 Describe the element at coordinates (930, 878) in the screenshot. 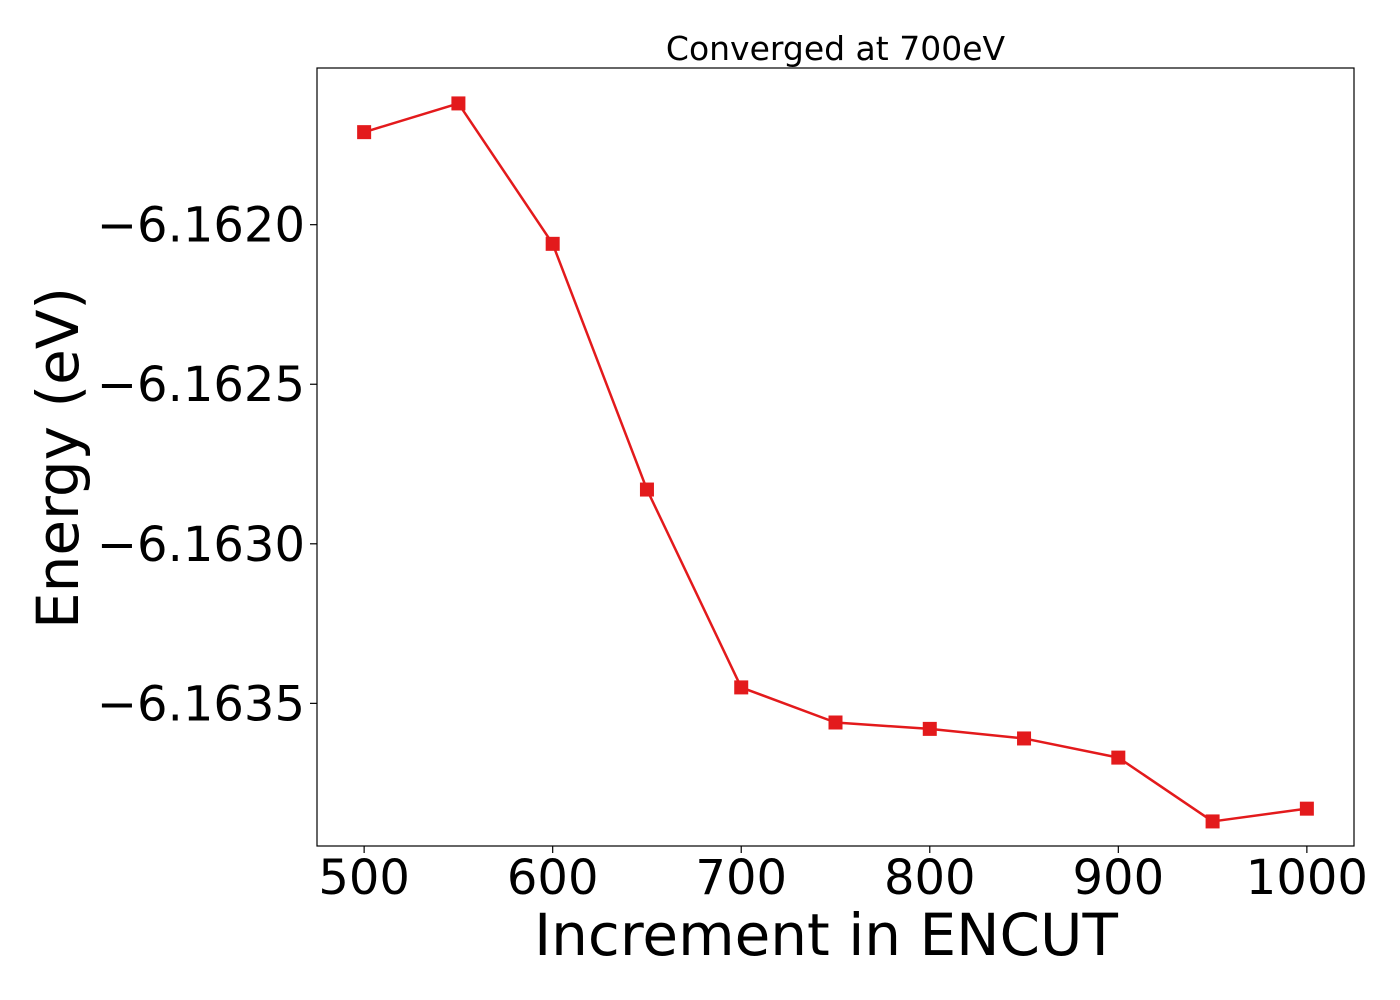

I see `x-tick-label: 800` at that location.